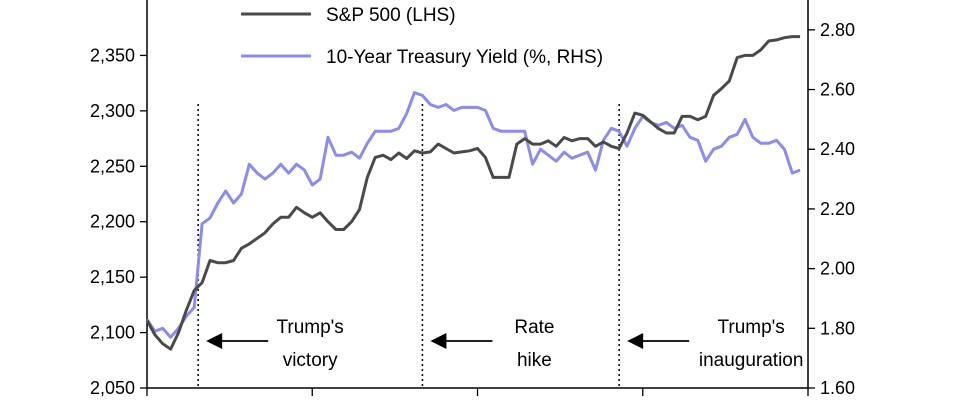 The width and height of the screenshot is (960, 400). I want to click on left-tick-label: 2,300, so click(112, 111).